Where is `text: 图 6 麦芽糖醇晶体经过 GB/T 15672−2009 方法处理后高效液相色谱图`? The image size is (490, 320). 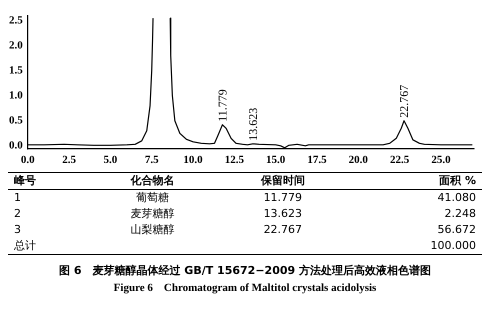
text: 图 6 麦芽糖醇晶体经过 GB/T 15672−2009 方法处理后高效液相色谱图 is located at coordinates (245, 270).